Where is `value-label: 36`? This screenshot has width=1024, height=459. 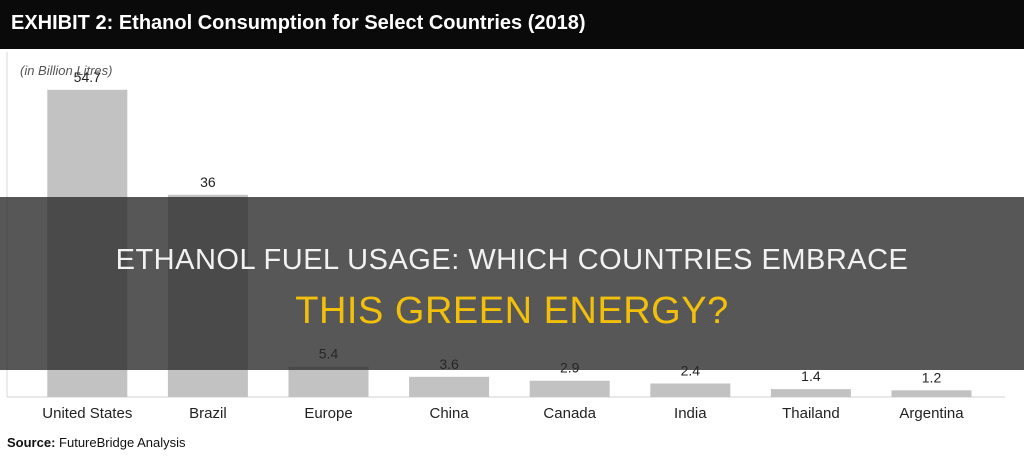 value-label: 36 is located at coordinates (208, 182).